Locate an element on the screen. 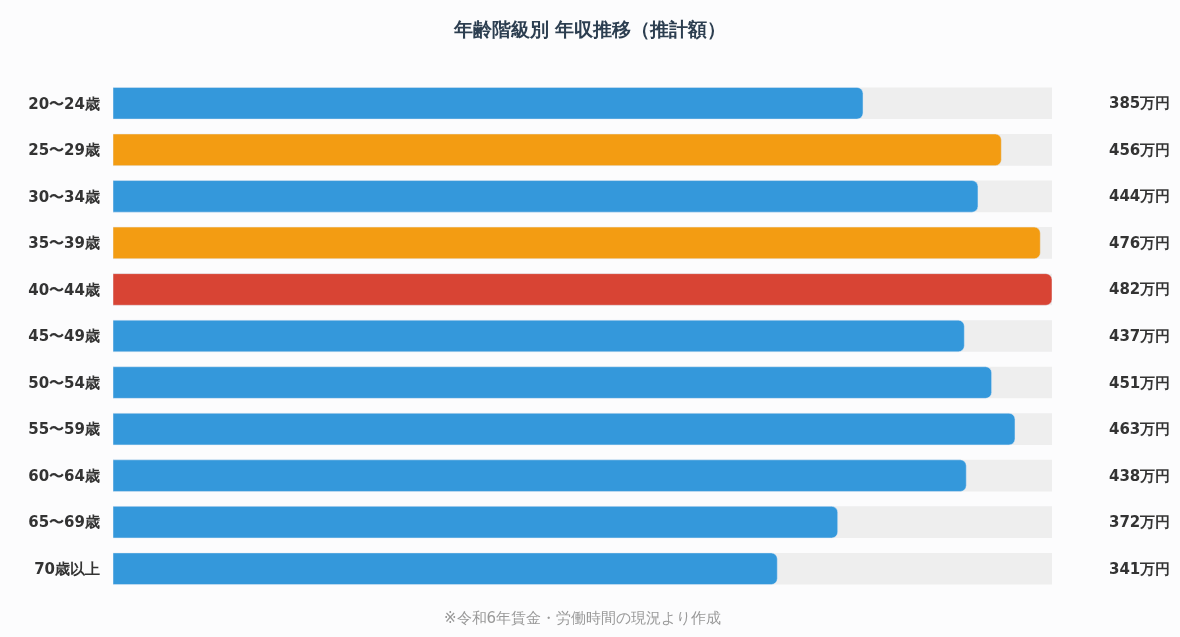  y-tick-label: 55〜59歳 is located at coordinates (64, 429).